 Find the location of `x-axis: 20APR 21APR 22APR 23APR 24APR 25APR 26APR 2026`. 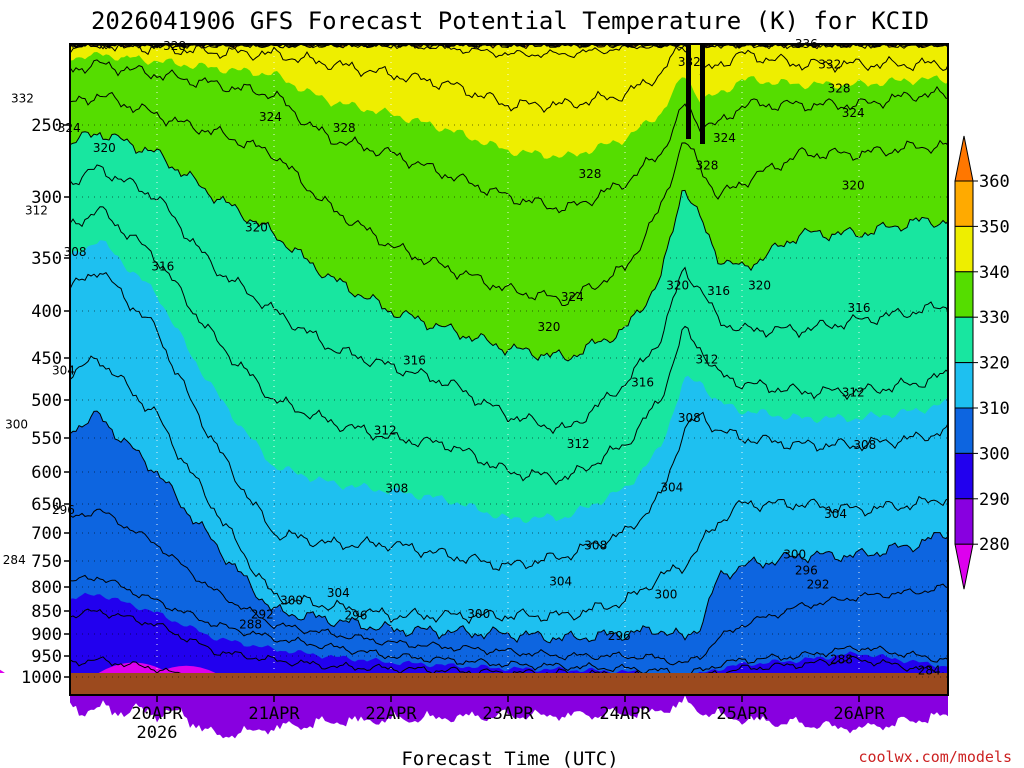

x-axis: 20APR 21APR 22APR 23APR 24APR 25APR 26APR 2026 is located at coordinates (508, 719).